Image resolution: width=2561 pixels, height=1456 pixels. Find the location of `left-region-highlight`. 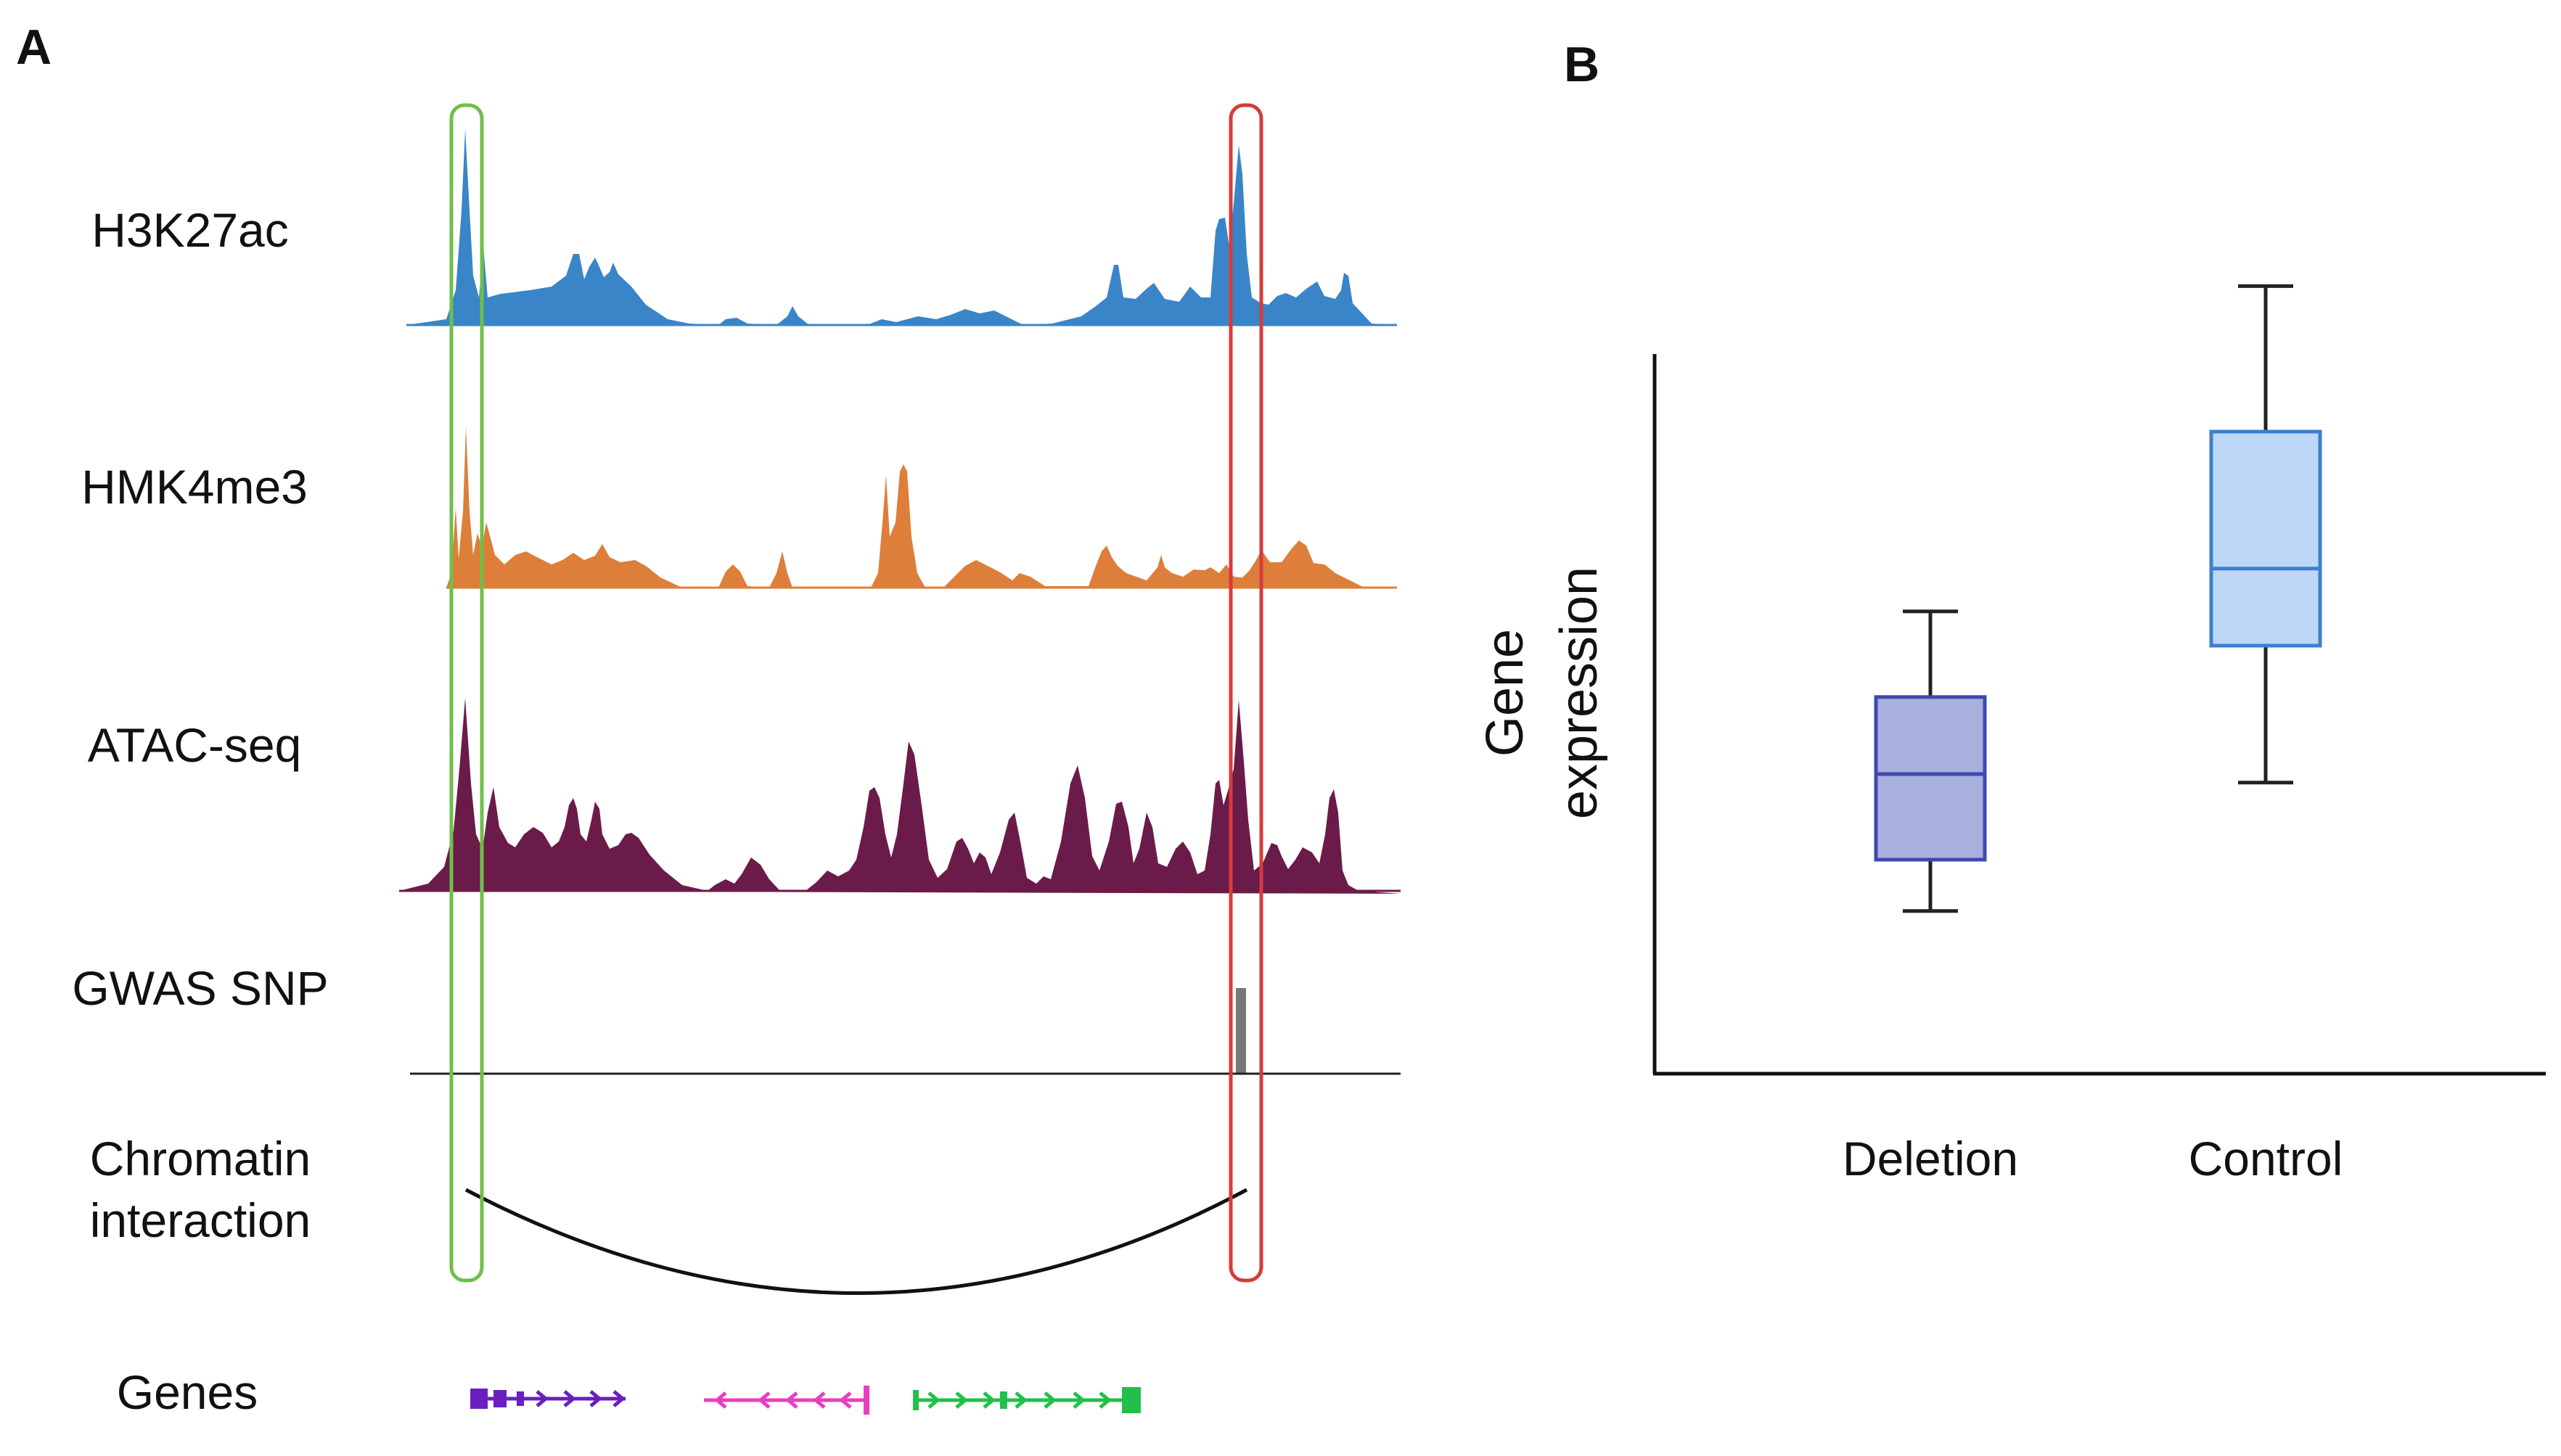

left-region-highlight is located at coordinates (466, 693).